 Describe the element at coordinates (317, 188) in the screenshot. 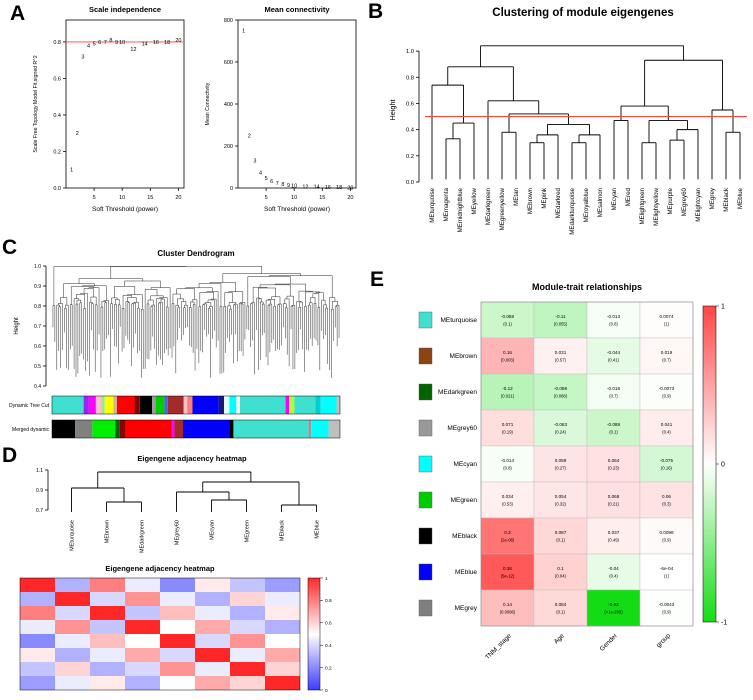

I see `data-point-label: 14` at that location.